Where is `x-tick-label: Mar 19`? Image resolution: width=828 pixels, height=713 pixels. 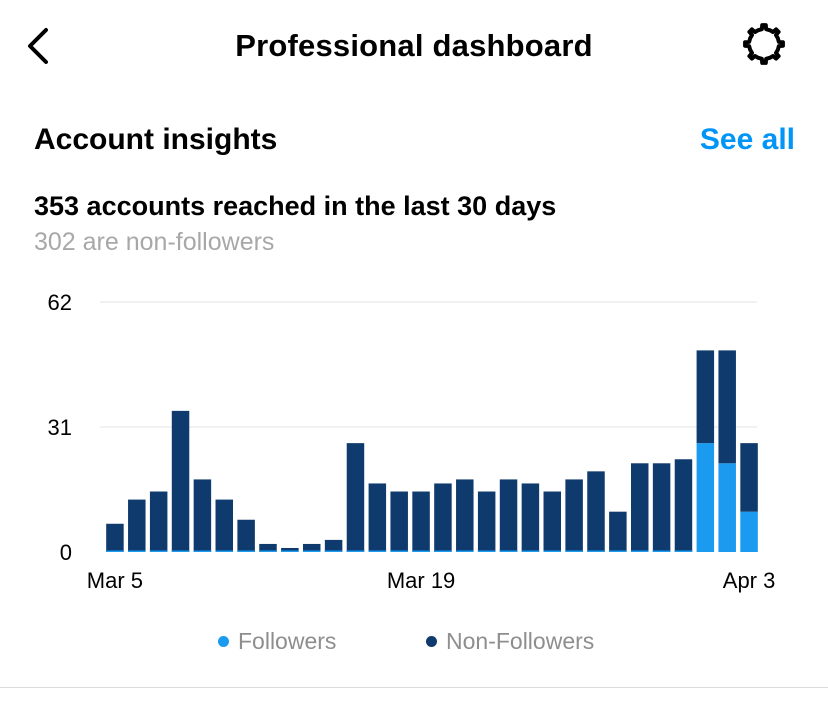 x-tick-label: Mar 19 is located at coordinates (421, 580).